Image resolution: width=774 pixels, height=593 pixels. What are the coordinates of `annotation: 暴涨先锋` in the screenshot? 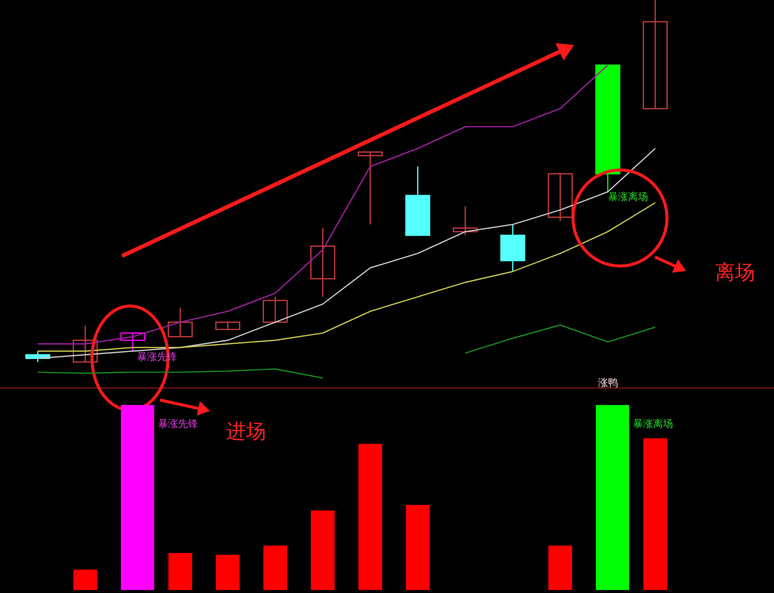 It's located at (178, 424).